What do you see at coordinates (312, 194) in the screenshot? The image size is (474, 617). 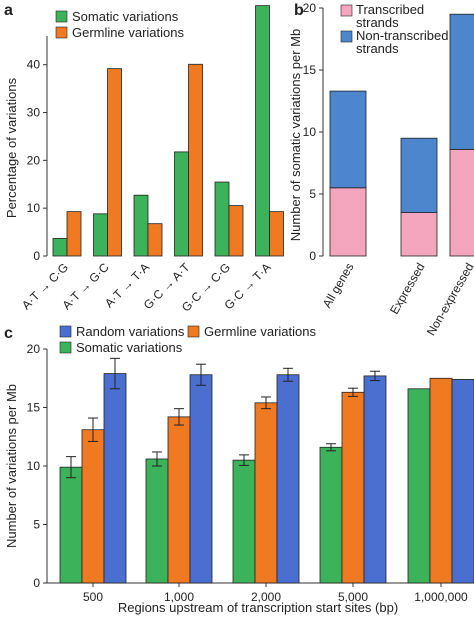 I see `panel-b-y-tick-label: 5` at bounding box center [312, 194].